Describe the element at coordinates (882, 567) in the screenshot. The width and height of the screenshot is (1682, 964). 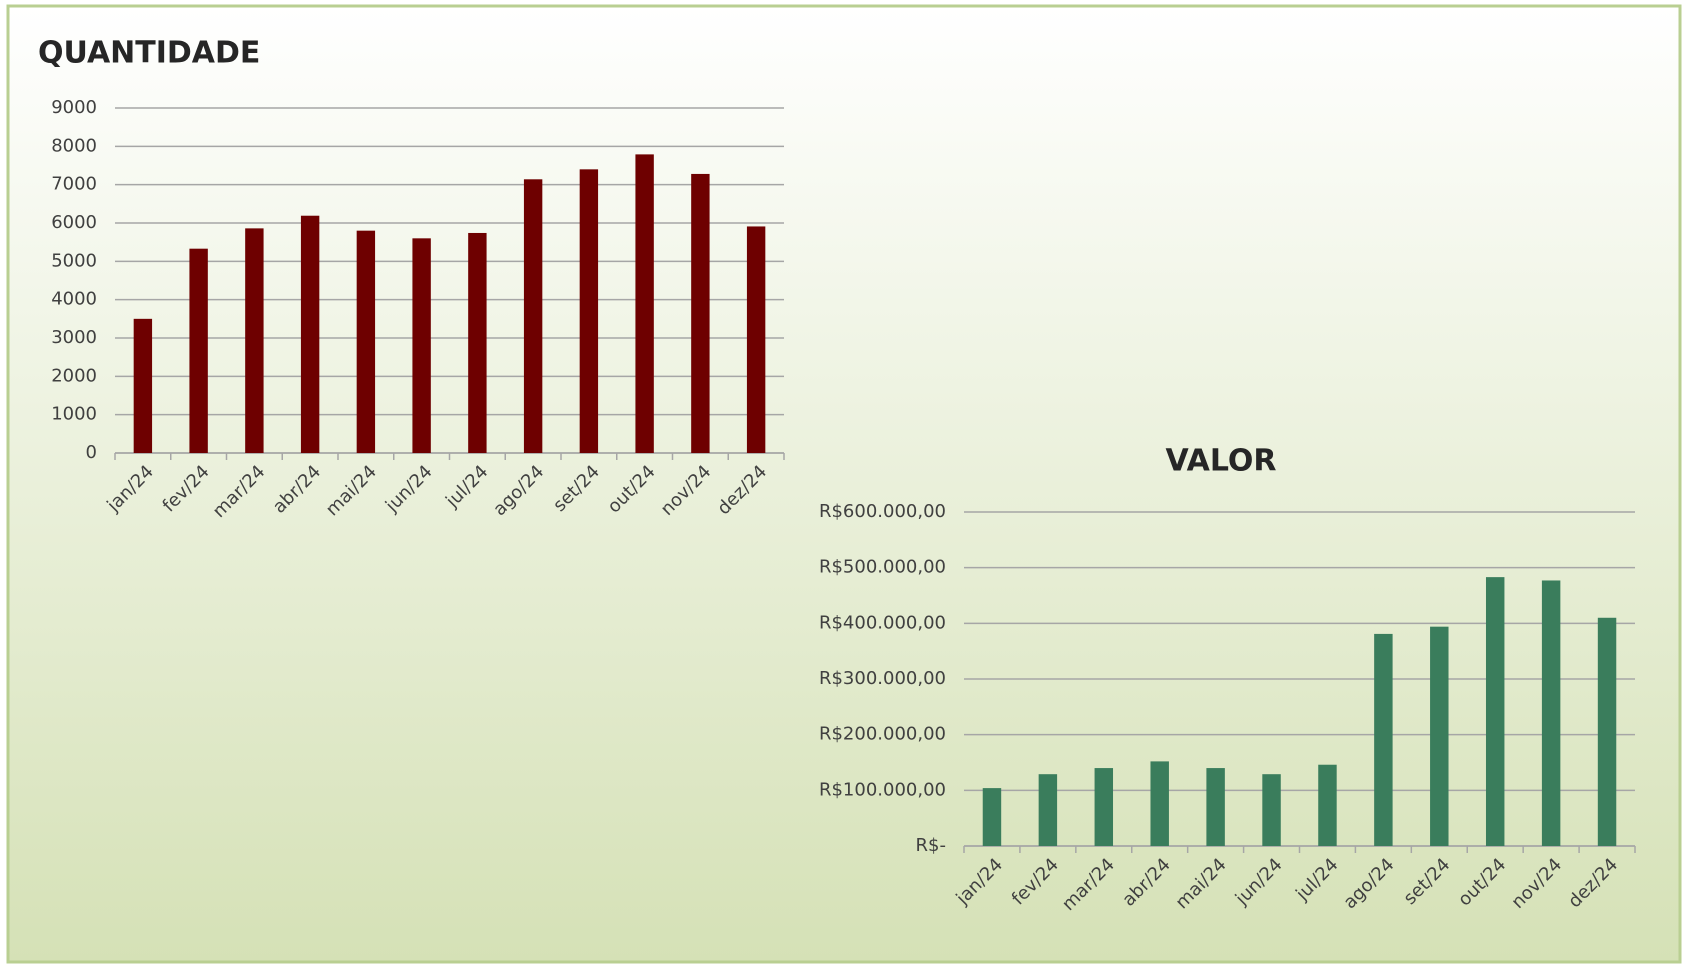
I see `y-tick-label: R$500.000,00` at that location.